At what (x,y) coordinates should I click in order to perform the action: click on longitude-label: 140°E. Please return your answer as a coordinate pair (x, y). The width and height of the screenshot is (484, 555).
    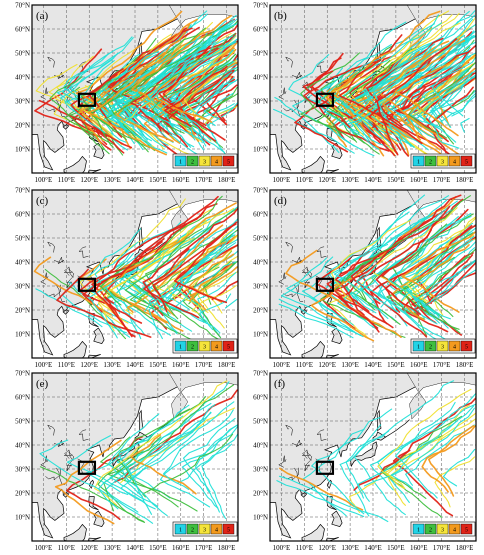
    Looking at the image, I should click on (135, 365).